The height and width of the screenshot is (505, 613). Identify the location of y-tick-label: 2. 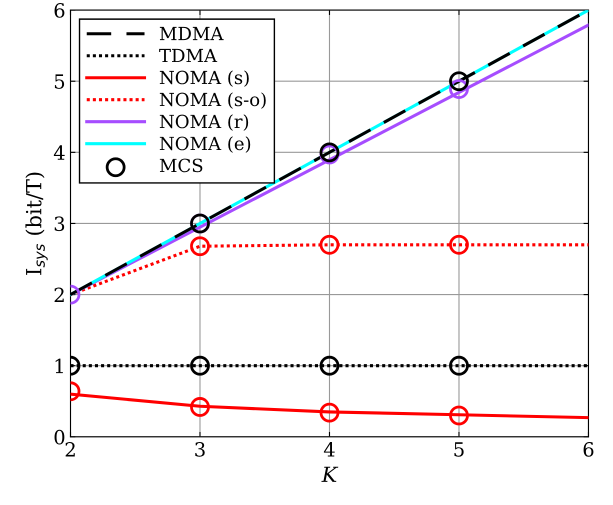
(59, 295).